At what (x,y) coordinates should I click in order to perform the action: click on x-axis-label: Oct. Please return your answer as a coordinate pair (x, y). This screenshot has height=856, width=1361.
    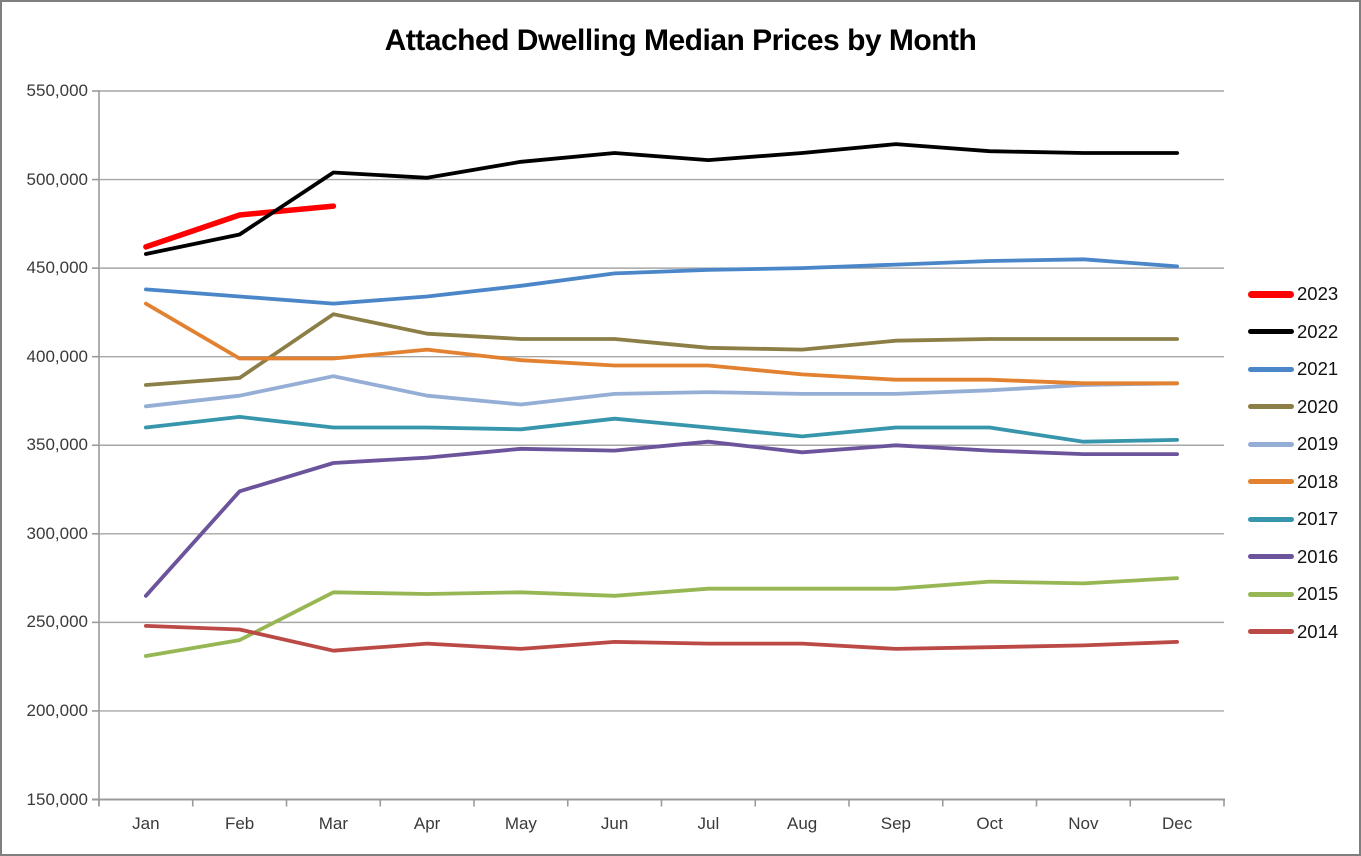
    Looking at the image, I should click on (989, 823).